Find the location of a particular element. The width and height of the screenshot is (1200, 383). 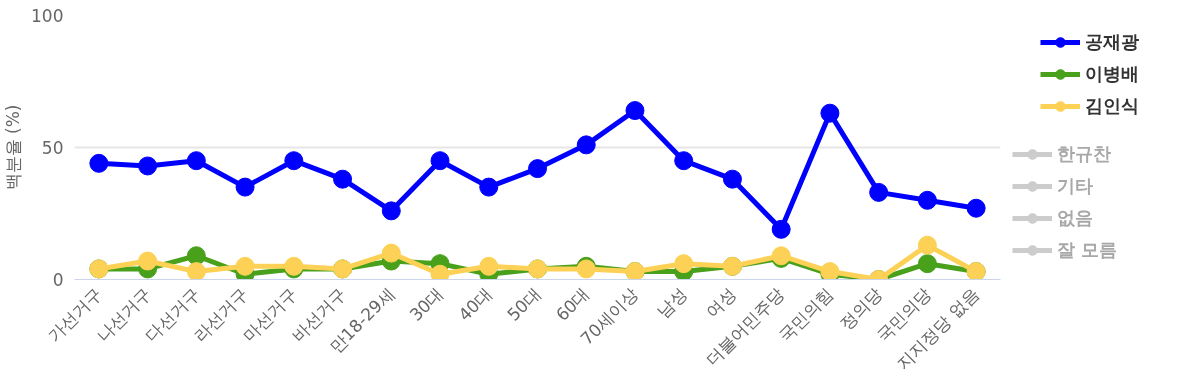

y-tick-label: 100 is located at coordinates (47, 16).